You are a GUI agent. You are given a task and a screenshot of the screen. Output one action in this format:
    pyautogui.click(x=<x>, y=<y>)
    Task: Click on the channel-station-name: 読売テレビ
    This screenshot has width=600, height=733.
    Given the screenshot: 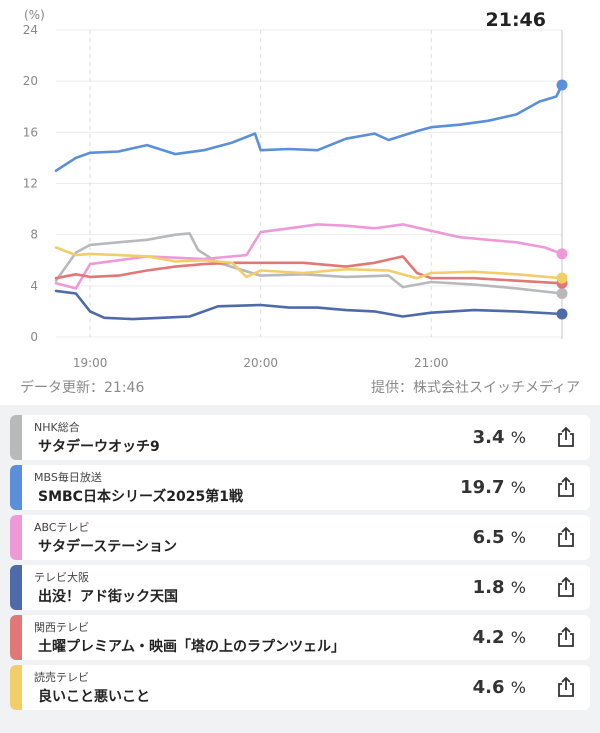 What is the action you would take?
    pyautogui.click(x=61, y=677)
    